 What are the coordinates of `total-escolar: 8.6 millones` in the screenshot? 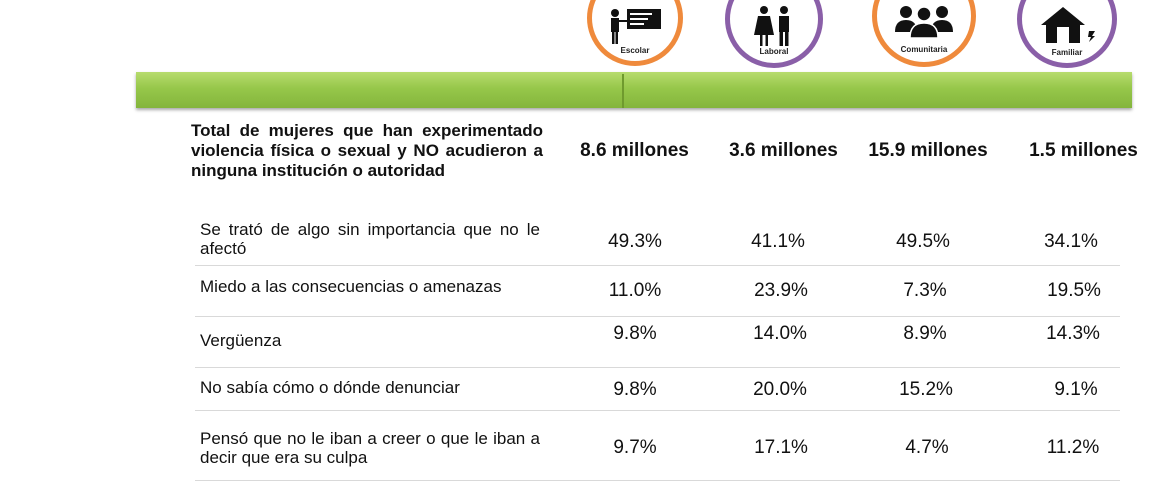 It's located at (634, 150).